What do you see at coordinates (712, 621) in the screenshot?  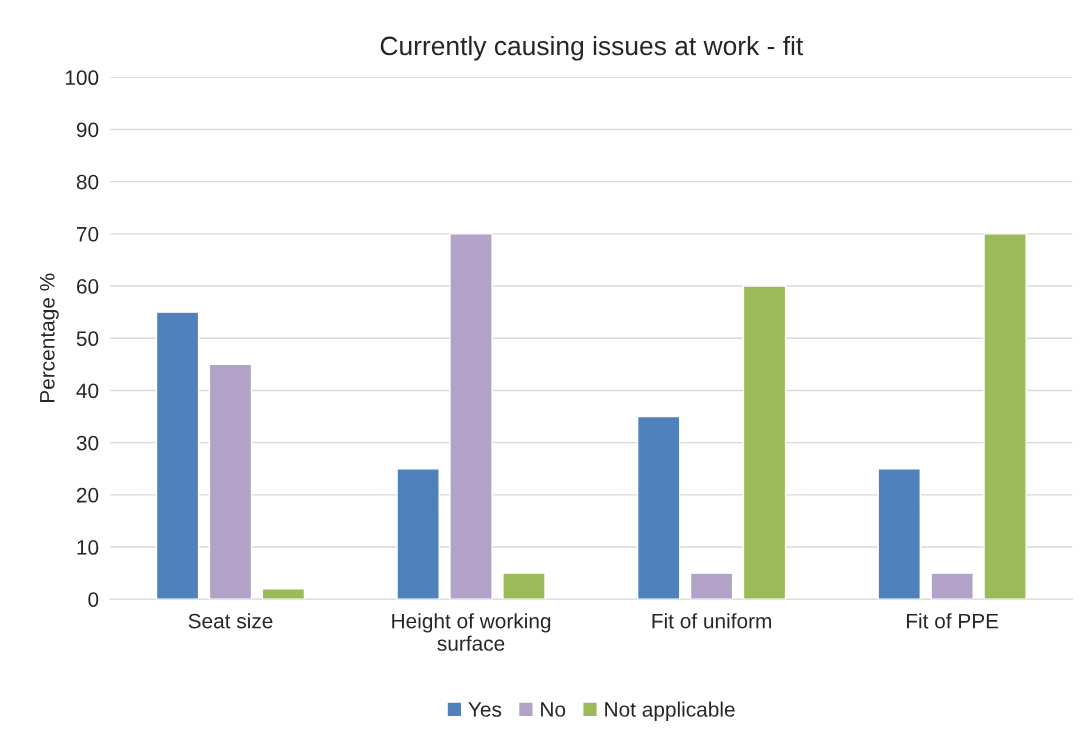 I see `x-tick-label: Fit of uniform` at bounding box center [712, 621].